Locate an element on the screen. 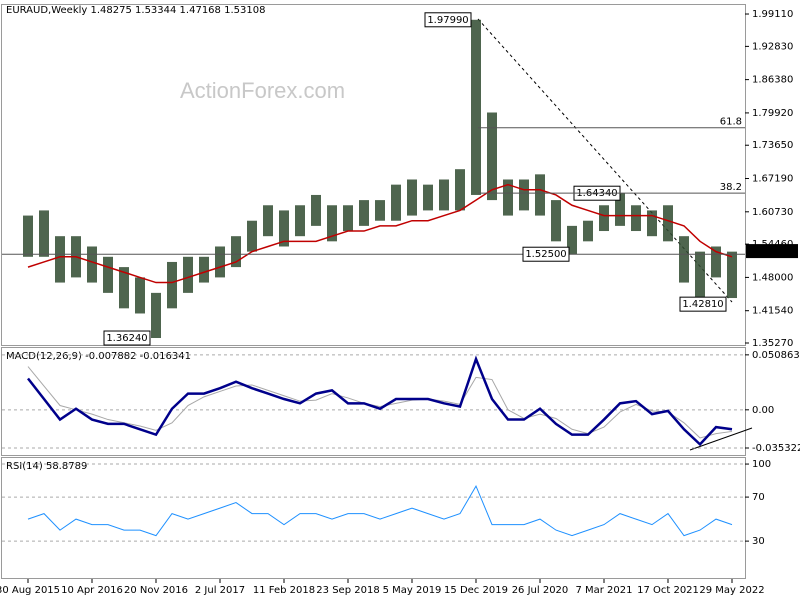  moving-average is located at coordinates (380, 233).